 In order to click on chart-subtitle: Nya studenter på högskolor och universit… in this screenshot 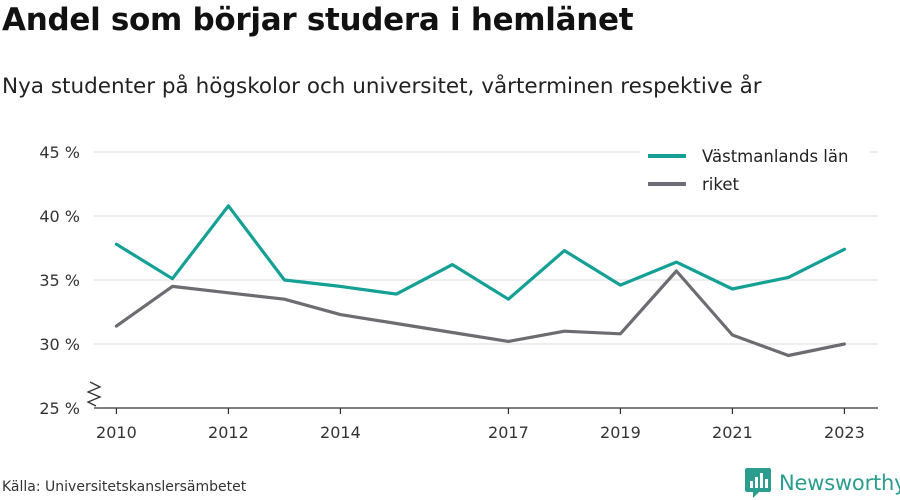, I will do `click(382, 86)`.